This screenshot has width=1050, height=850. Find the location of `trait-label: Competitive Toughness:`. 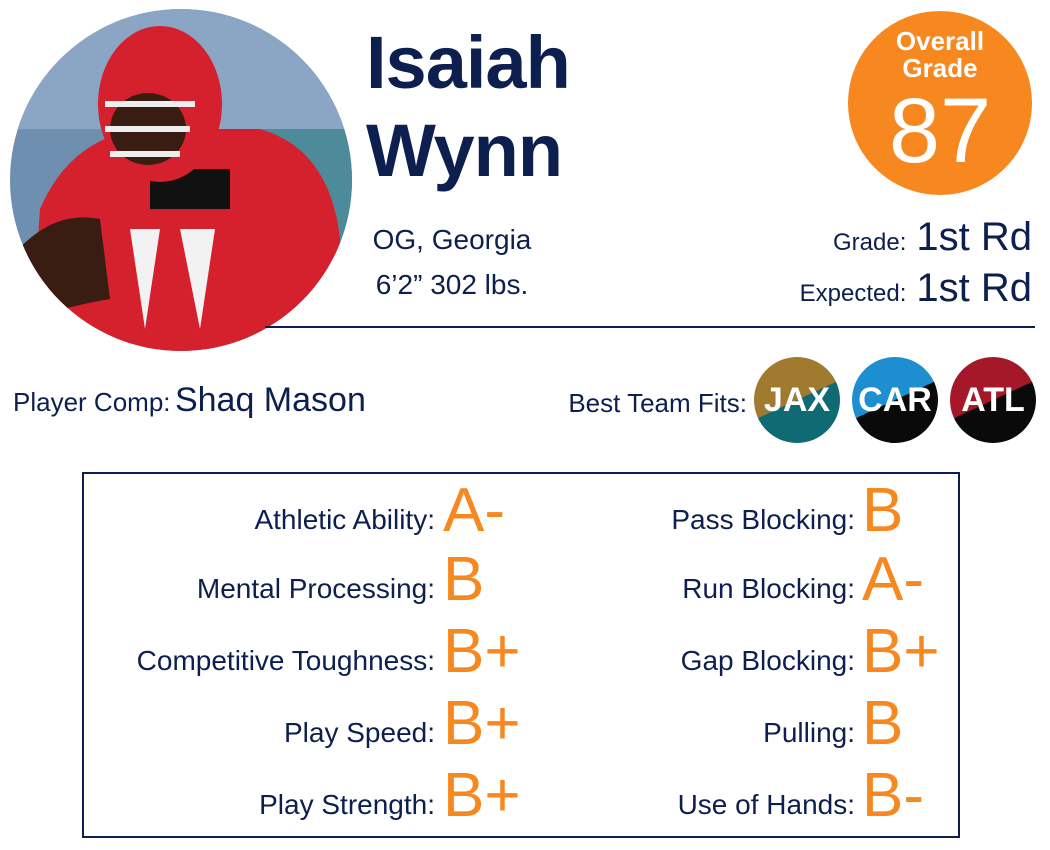

trait-label: Competitive Toughness: is located at coordinates (285, 660).